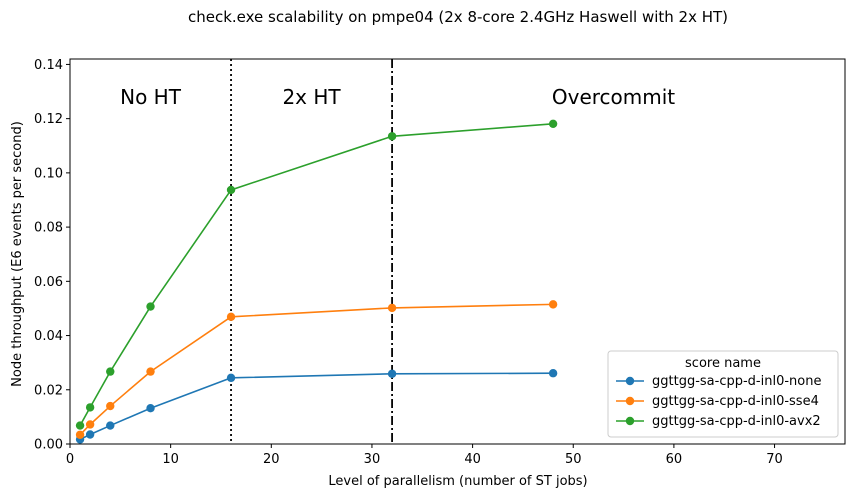  Describe the element at coordinates (397, 97) in the screenshot. I see `region-annotations: No HT 2x HT Overcommit` at that location.